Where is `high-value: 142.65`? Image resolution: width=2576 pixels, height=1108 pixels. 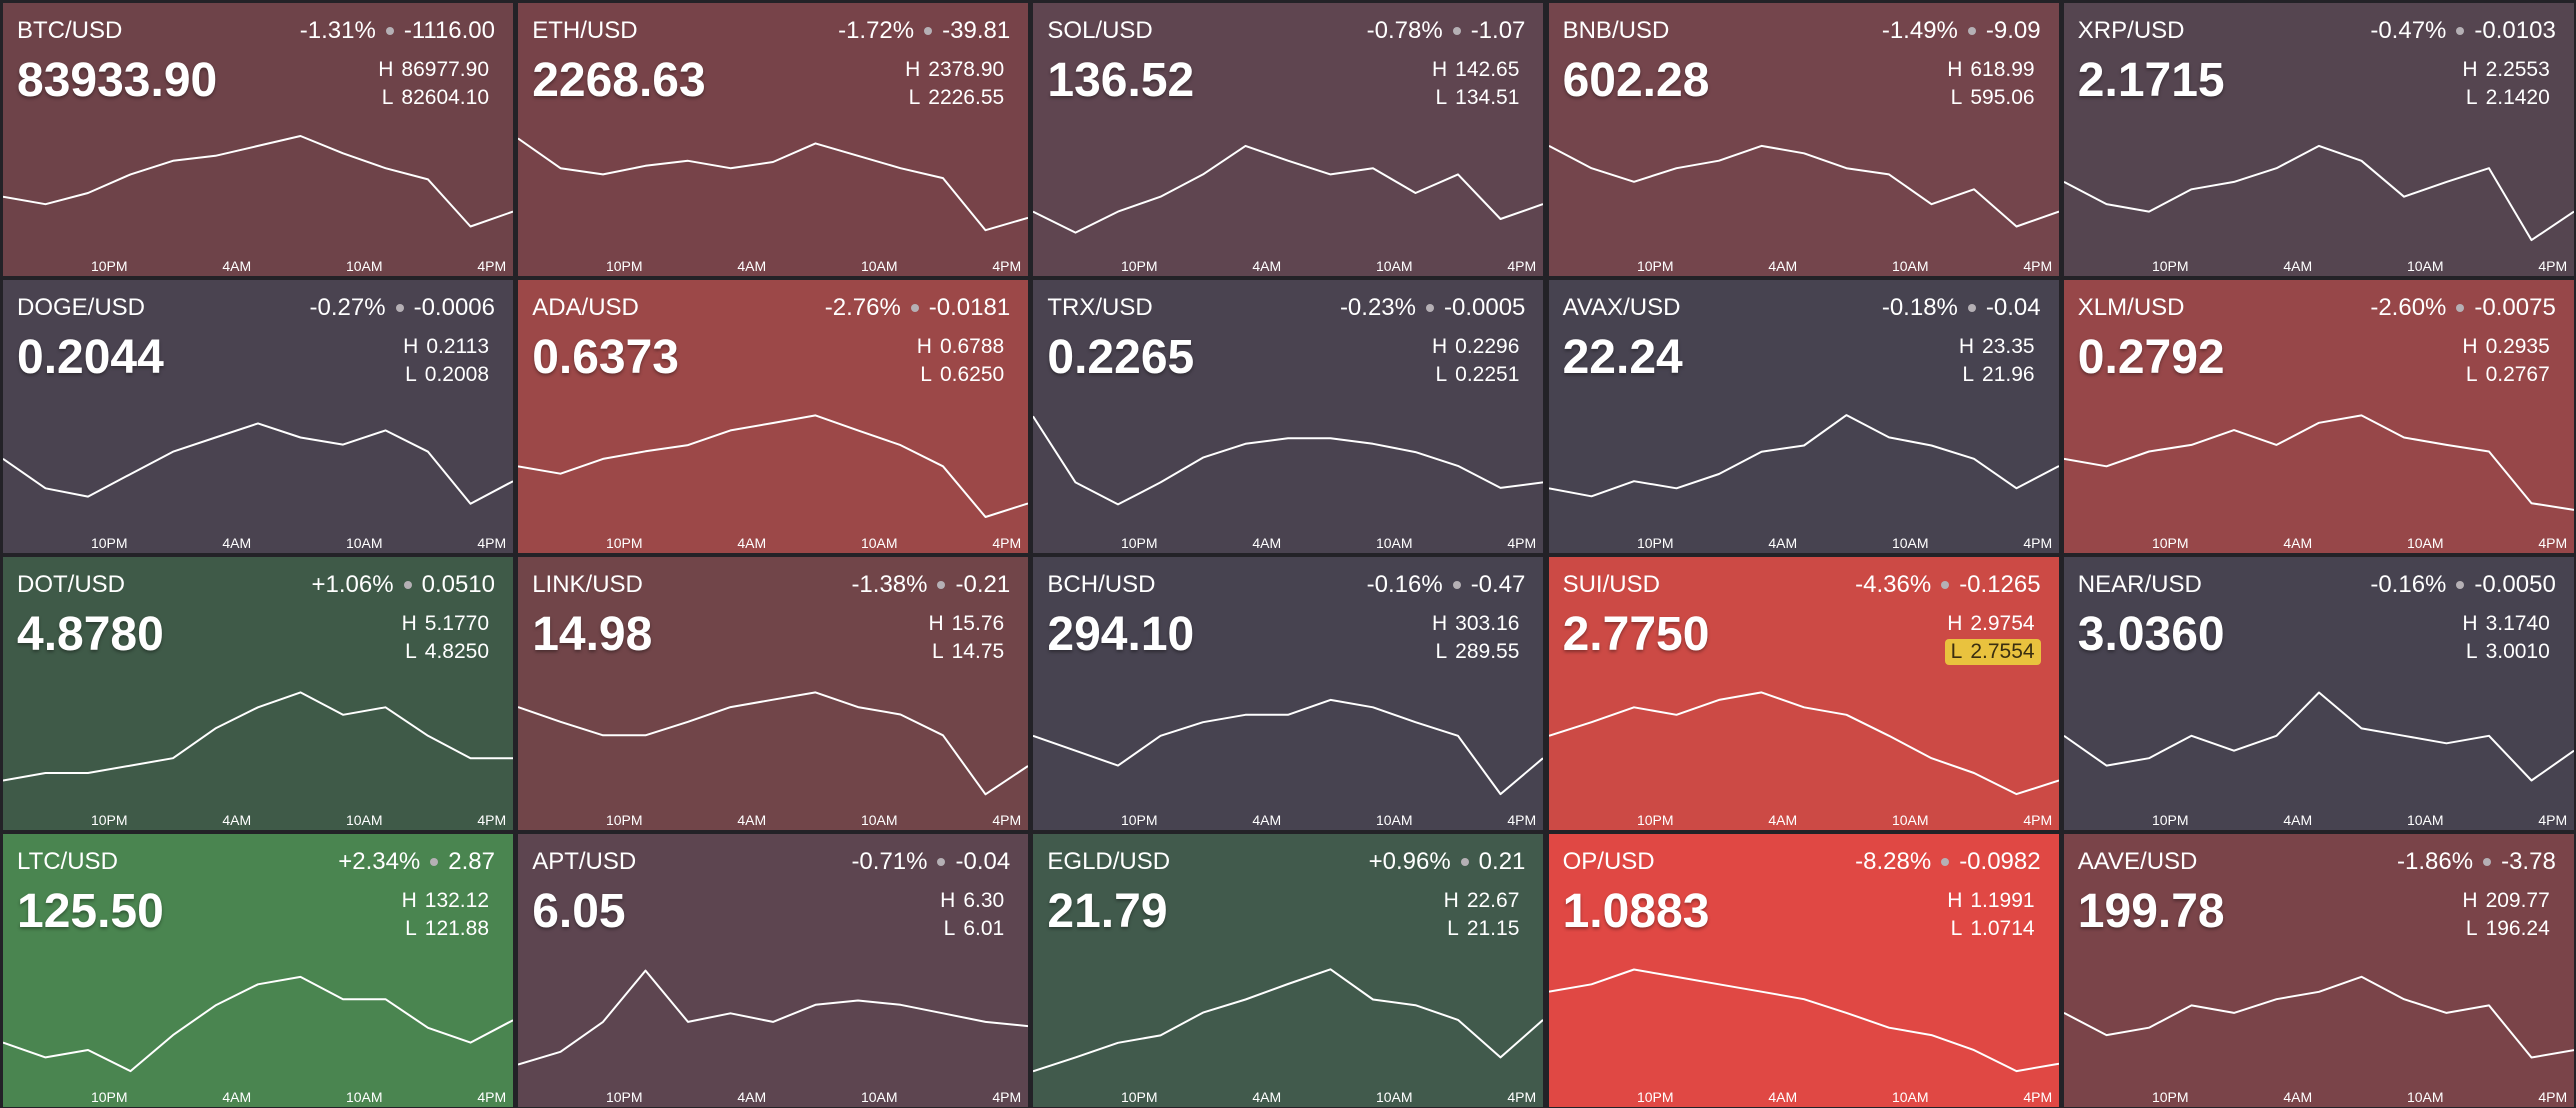
high-value: 142.65 is located at coordinates (1487, 69).